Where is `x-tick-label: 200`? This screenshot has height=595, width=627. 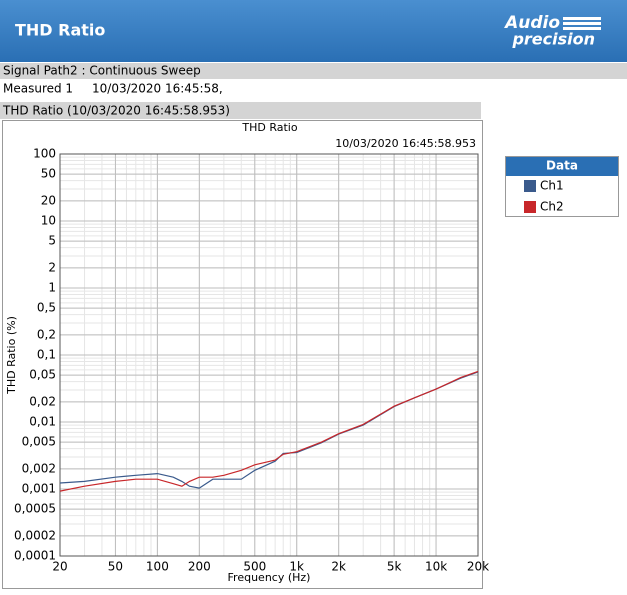
x-tick-label: 200 is located at coordinates (199, 567).